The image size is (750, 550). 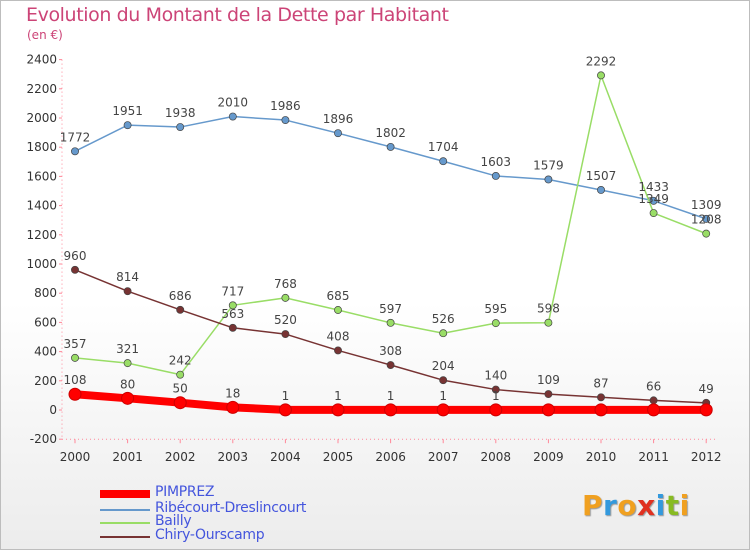 What do you see at coordinates (548, 309) in the screenshot?
I see `data-label: 598` at bounding box center [548, 309].